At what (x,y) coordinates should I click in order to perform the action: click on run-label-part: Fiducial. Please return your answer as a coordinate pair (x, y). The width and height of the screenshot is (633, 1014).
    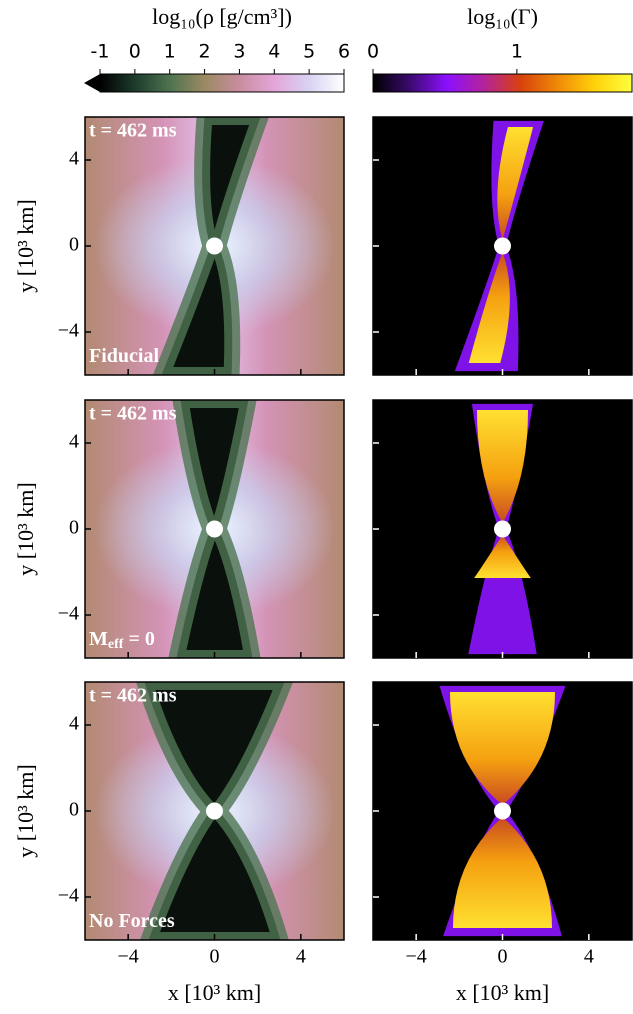
    Looking at the image, I should click on (124, 356).